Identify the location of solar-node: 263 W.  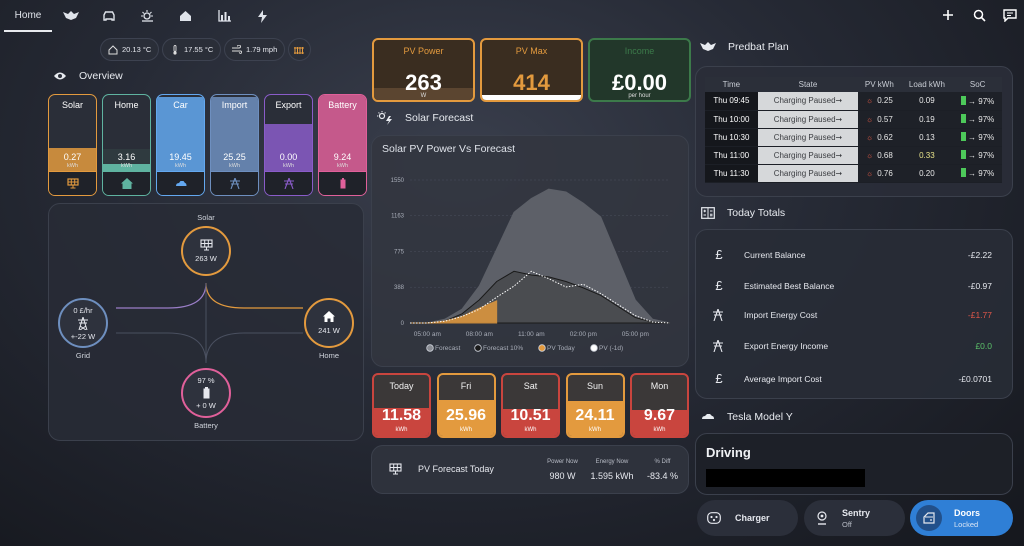
(206, 251).